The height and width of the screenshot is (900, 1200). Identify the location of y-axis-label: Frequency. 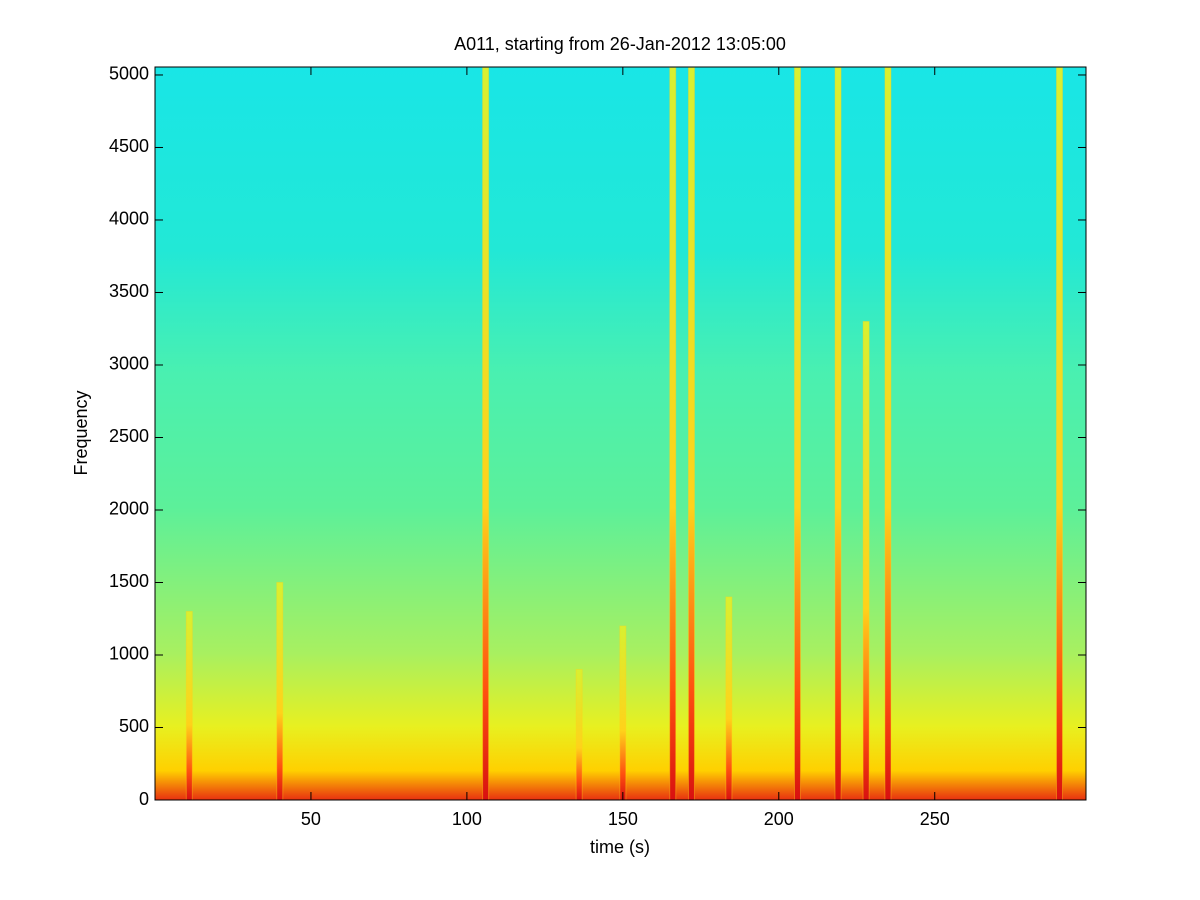
(81, 432).